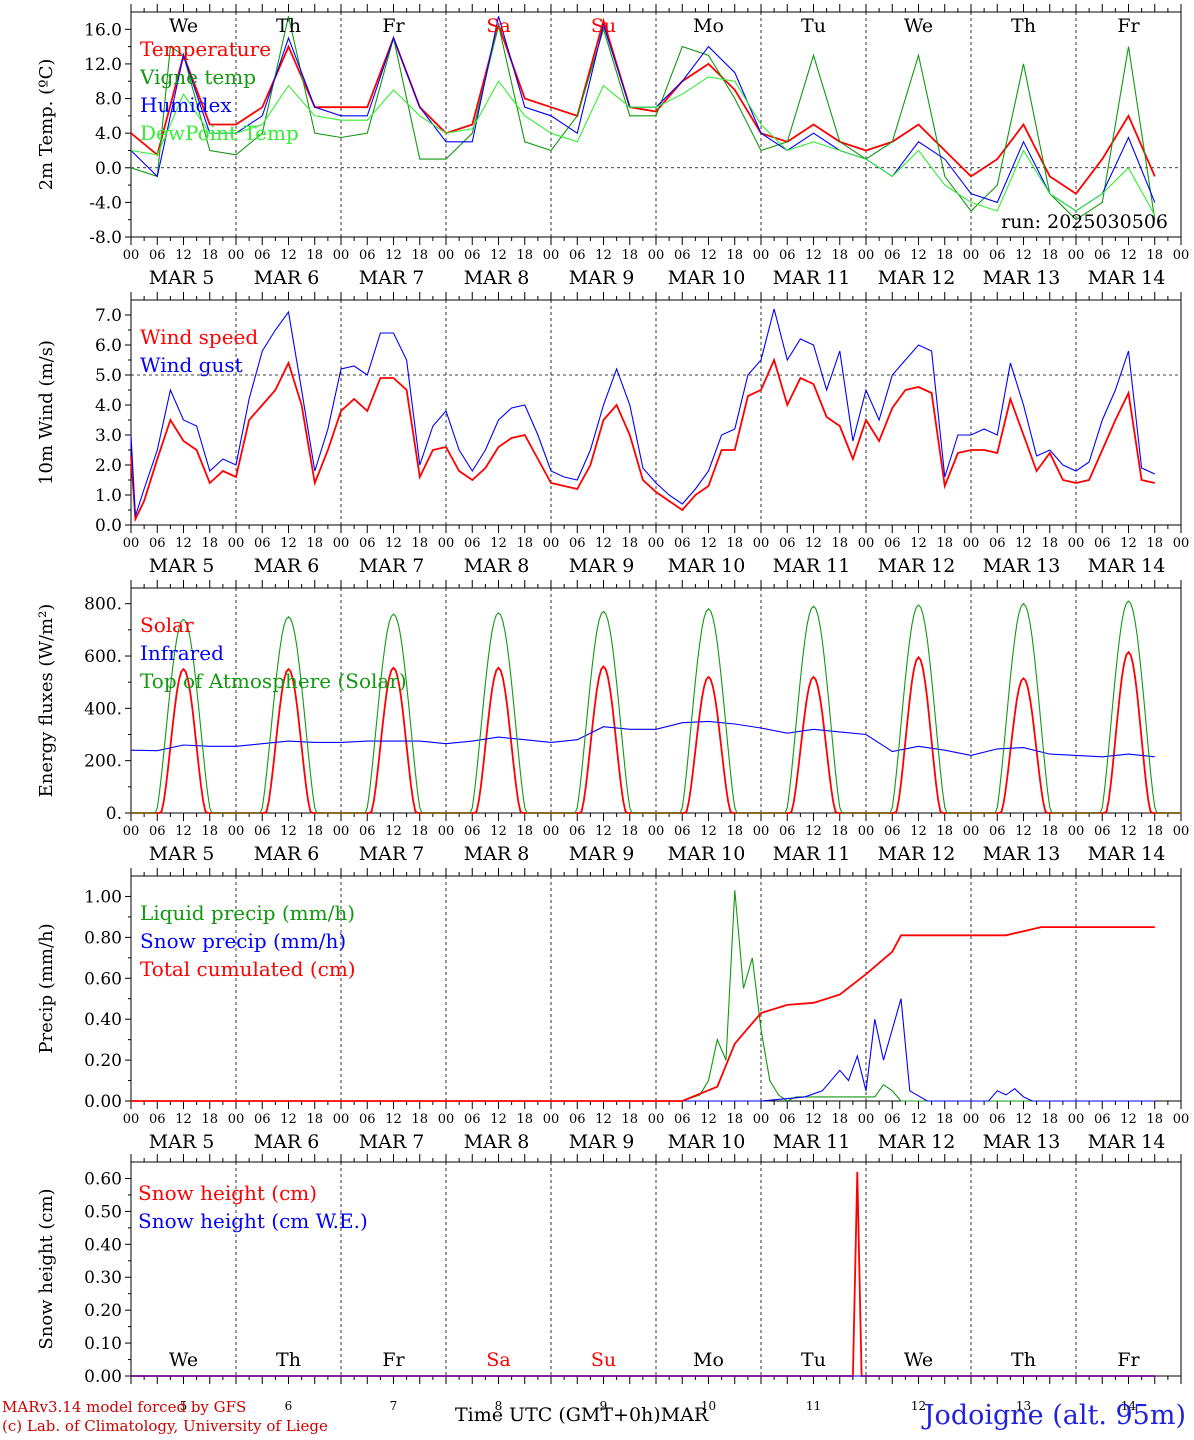 The width and height of the screenshot is (1194, 1440). I want to click on legend-entry: Total cumulated (cm), so click(248, 969).